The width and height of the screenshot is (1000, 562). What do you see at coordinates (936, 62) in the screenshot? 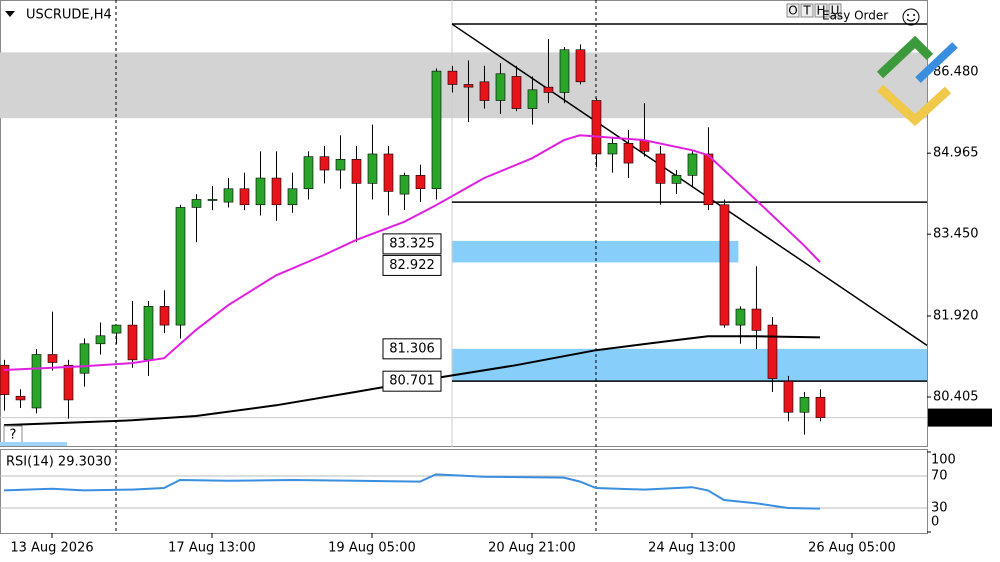
I see `logo-blue` at bounding box center [936, 62].